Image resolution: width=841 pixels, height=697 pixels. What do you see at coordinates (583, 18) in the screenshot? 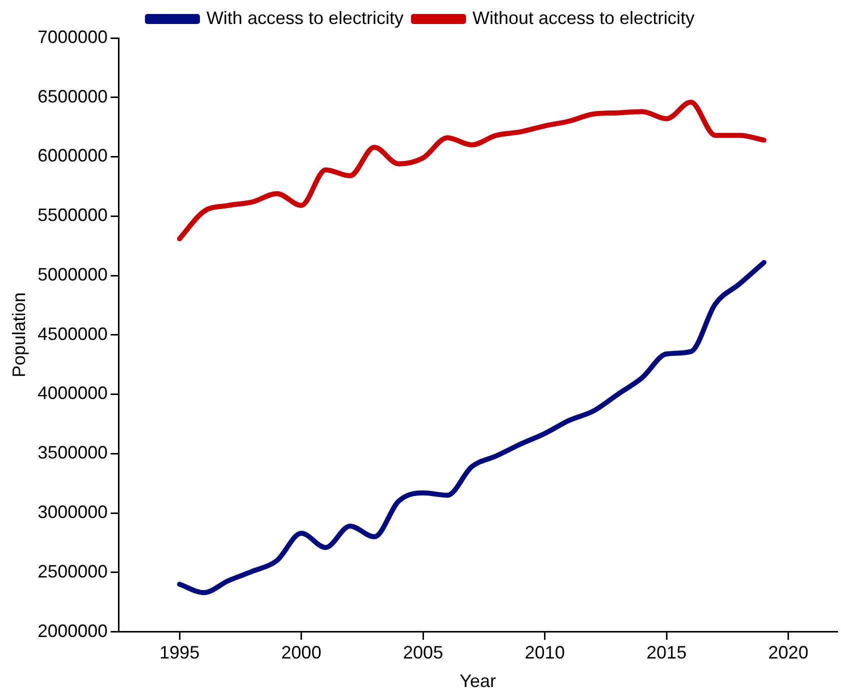
I see `legend-label: Without access to electricity` at bounding box center [583, 18].